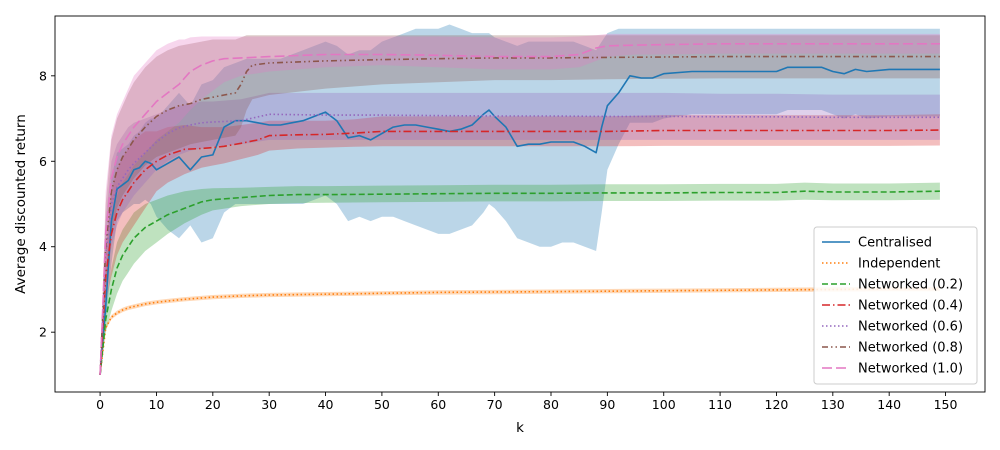 The width and height of the screenshot is (1000, 450). I want to click on legend-label: Networked (0.4), so click(910, 306).